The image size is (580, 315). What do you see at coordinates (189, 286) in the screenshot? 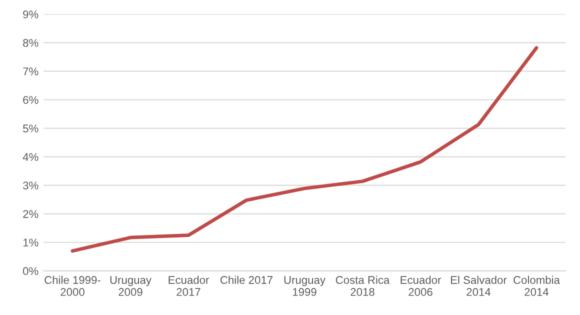
I see `x-tick-label: Ecuador 2017` at bounding box center [189, 286].